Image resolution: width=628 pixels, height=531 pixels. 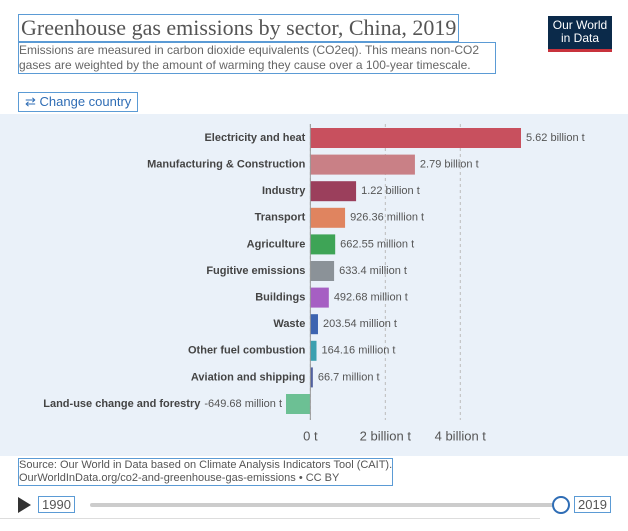 I want to click on category-label: Fugitive emissions, so click(x=255, y=271).